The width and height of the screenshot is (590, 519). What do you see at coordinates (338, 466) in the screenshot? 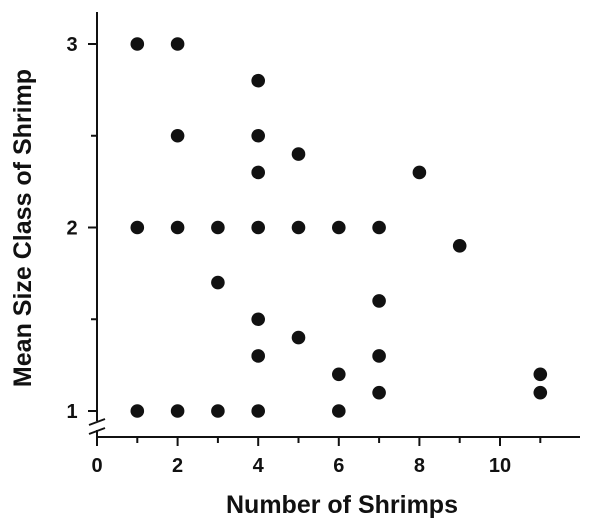
I see `x-tick-label: 6` at bounding box center [338, 466].